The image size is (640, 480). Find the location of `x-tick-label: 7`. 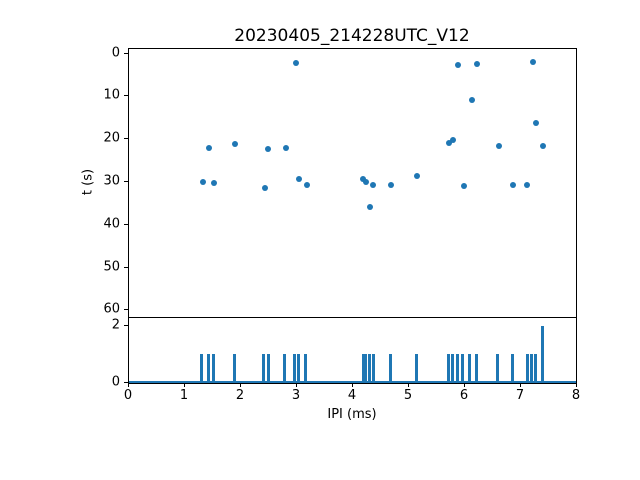

x-tick-label: 7 is located at coordinates (520, 395).